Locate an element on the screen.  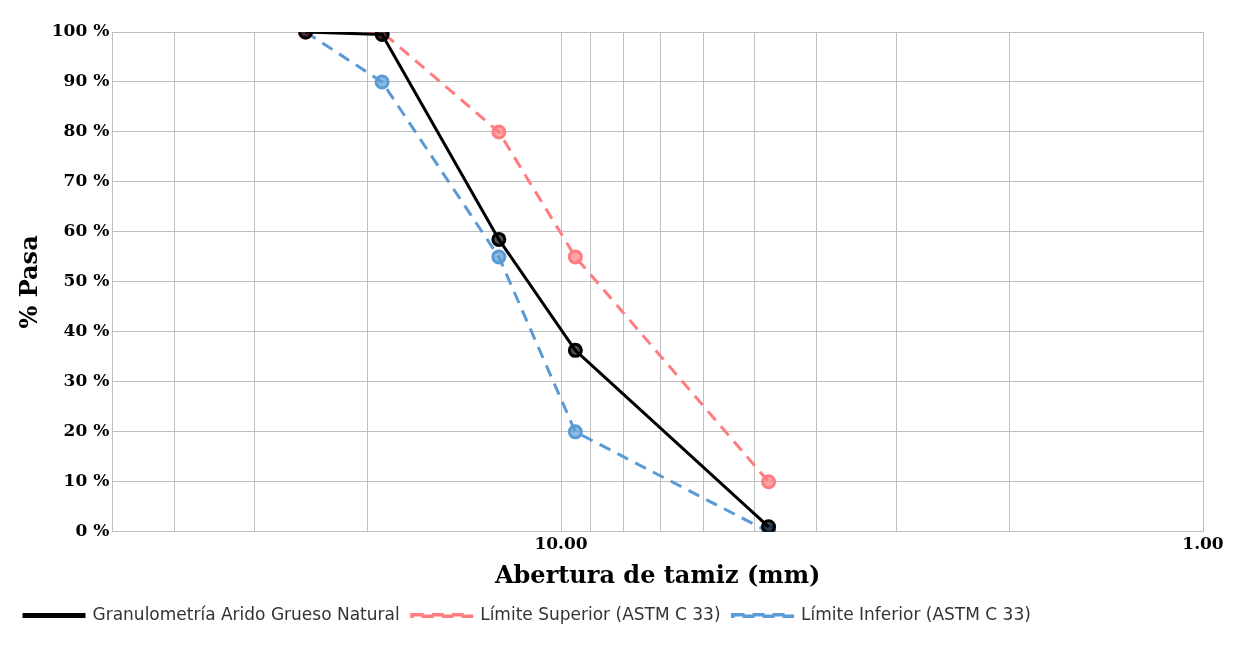
y-tick-label: 0 % is located at coordinates (92, 530).